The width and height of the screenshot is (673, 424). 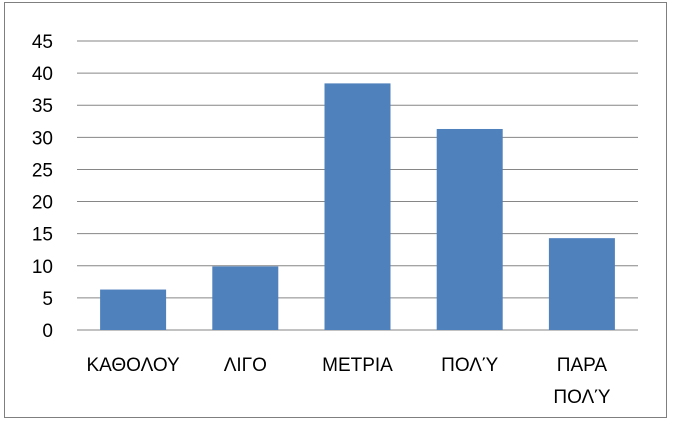 I want to click on y-tick-label: 10, so click(x=42, y=267).